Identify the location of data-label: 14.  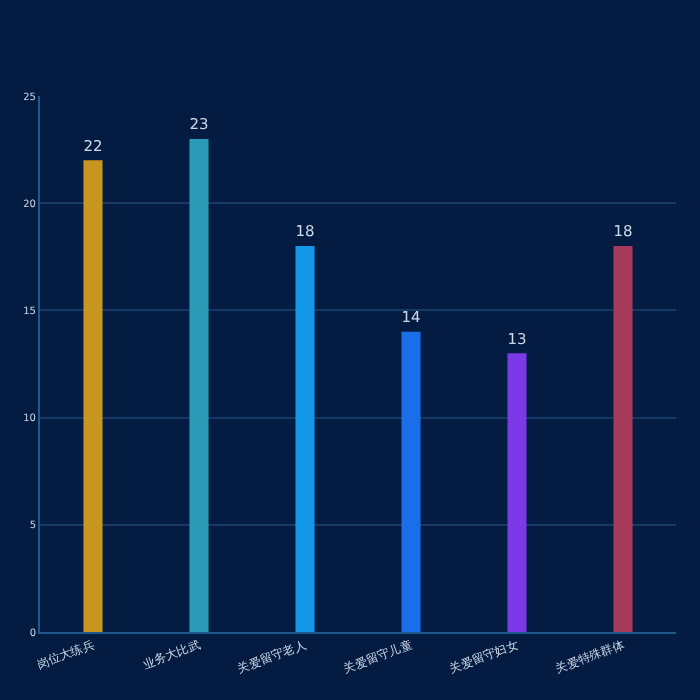
(411, 317).